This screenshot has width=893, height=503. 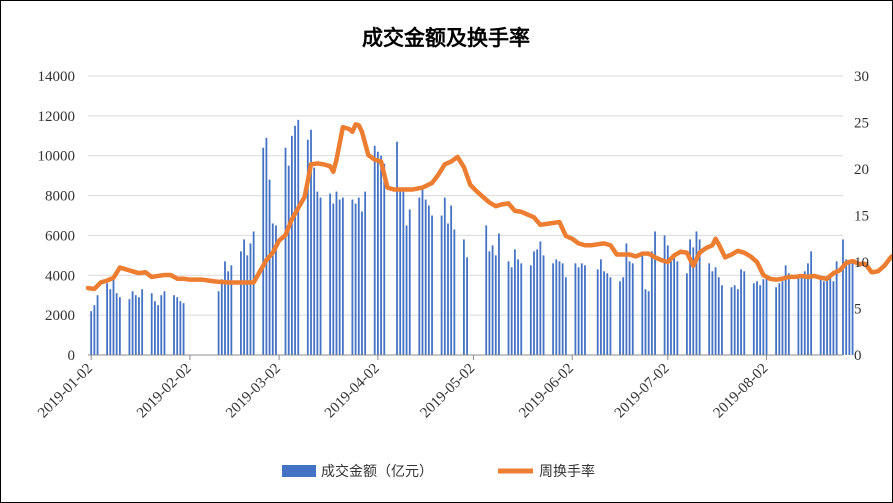 I want to click on y-right-tick-label: 30, so click(x=861, y=77).